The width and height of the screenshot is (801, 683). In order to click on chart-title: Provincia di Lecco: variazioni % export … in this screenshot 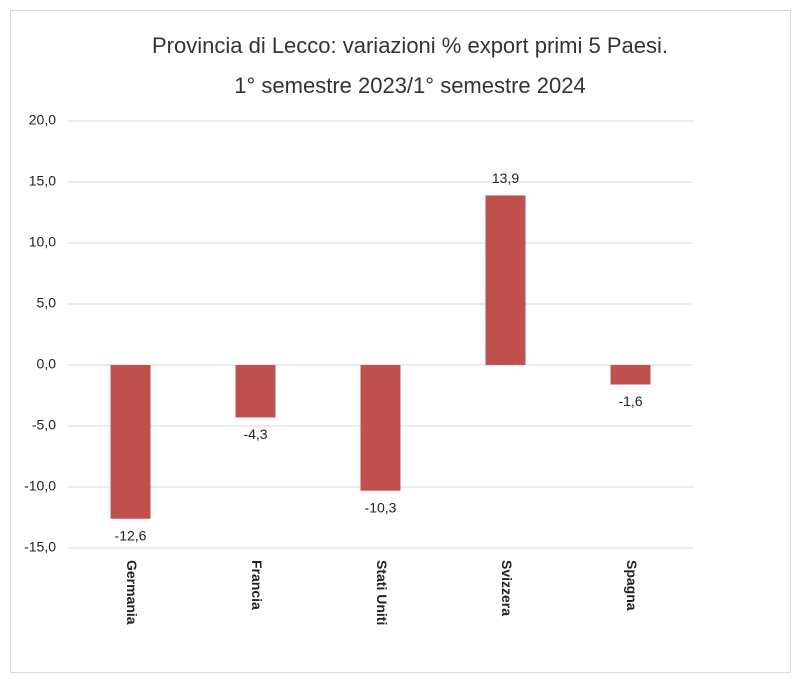, I will do `click(410, 45)`.